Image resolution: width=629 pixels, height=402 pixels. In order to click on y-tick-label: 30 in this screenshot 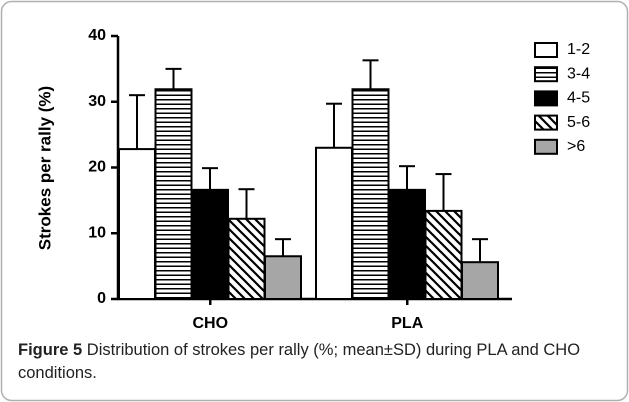, I will do `click(97, 101)`.